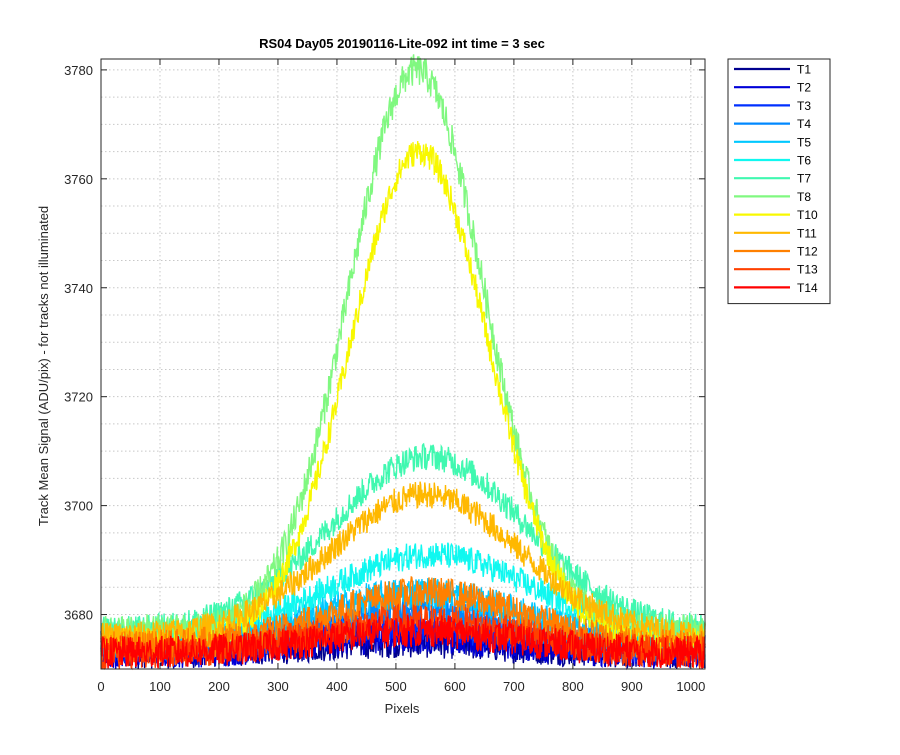 The height and width of the screenshot is (755, 900). What do you see at coordinates (807, 270) in the screenshot?
I see `legend-label-t13: T13` at bounding box center [807, 270].